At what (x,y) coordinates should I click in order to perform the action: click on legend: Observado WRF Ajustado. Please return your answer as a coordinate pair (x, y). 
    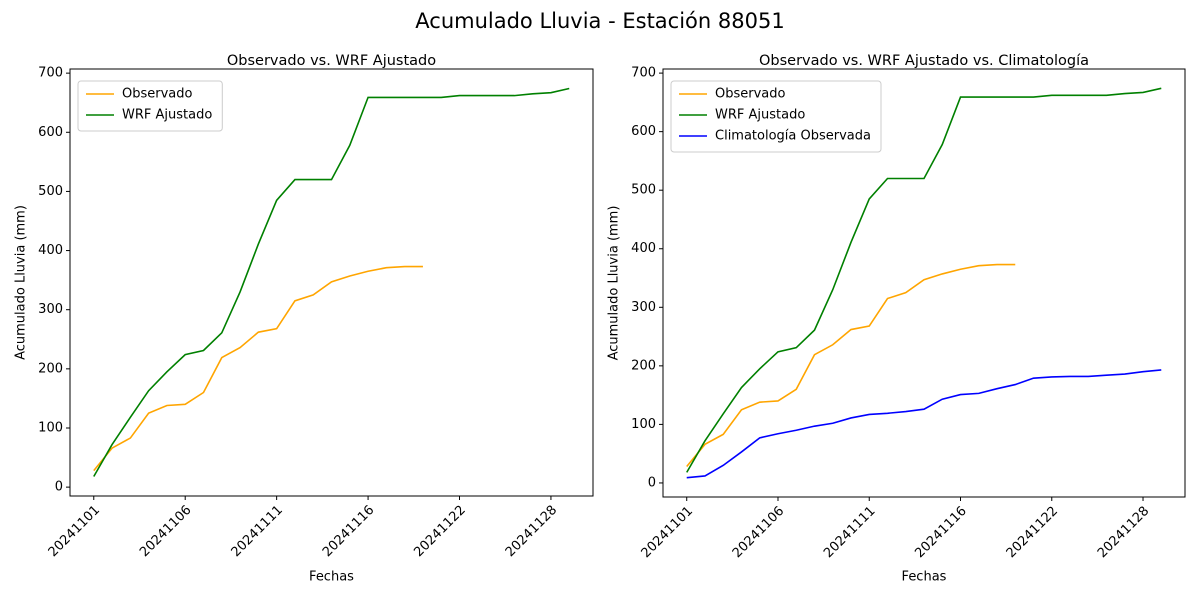
    Looking at the image, I should click on (150, 106).